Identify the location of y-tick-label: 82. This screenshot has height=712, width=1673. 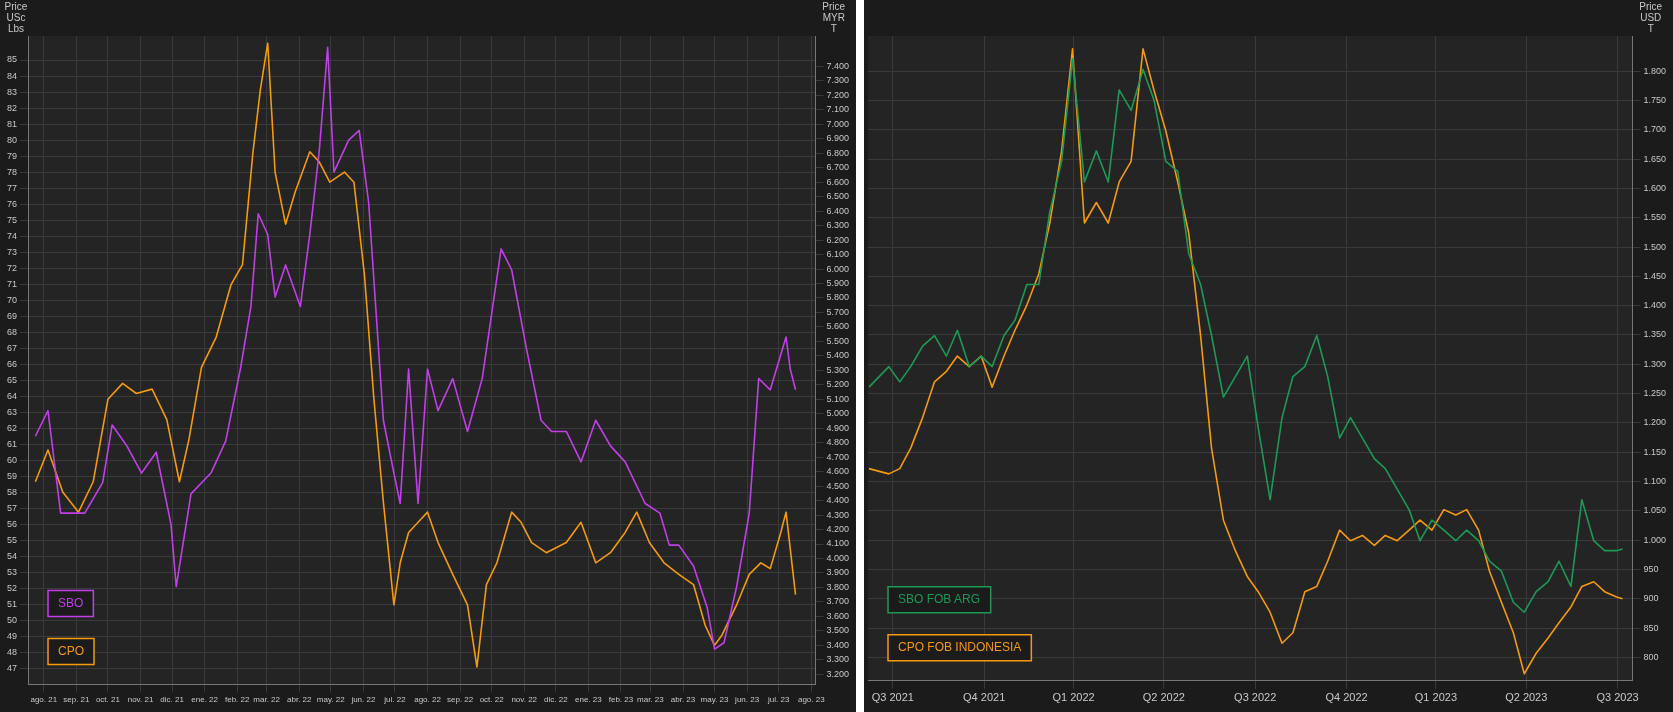
(12, 107).